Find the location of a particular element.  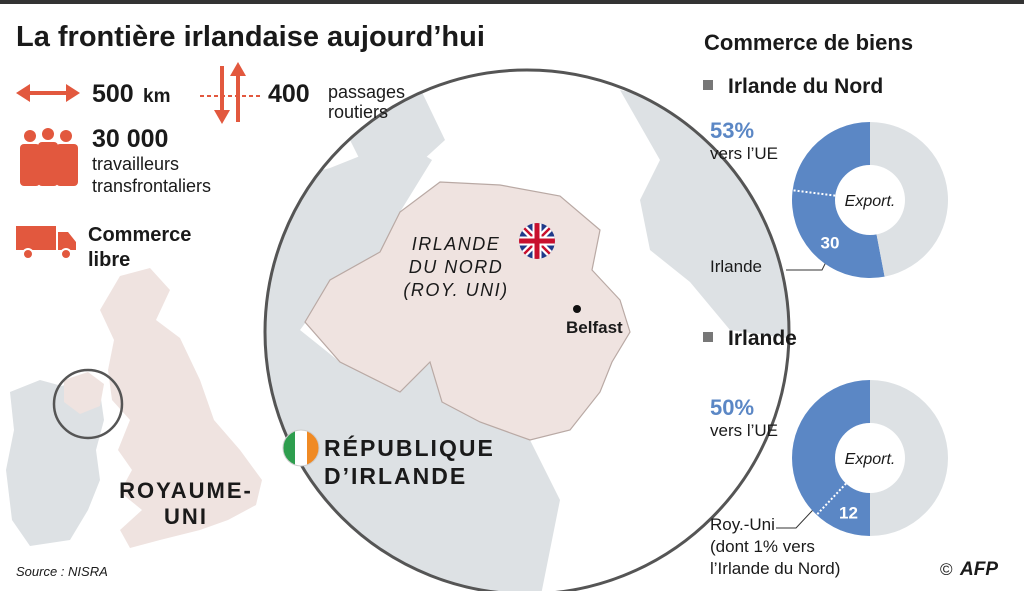

chart-title: Irlande du Nord is located at coordinates (805, 86).